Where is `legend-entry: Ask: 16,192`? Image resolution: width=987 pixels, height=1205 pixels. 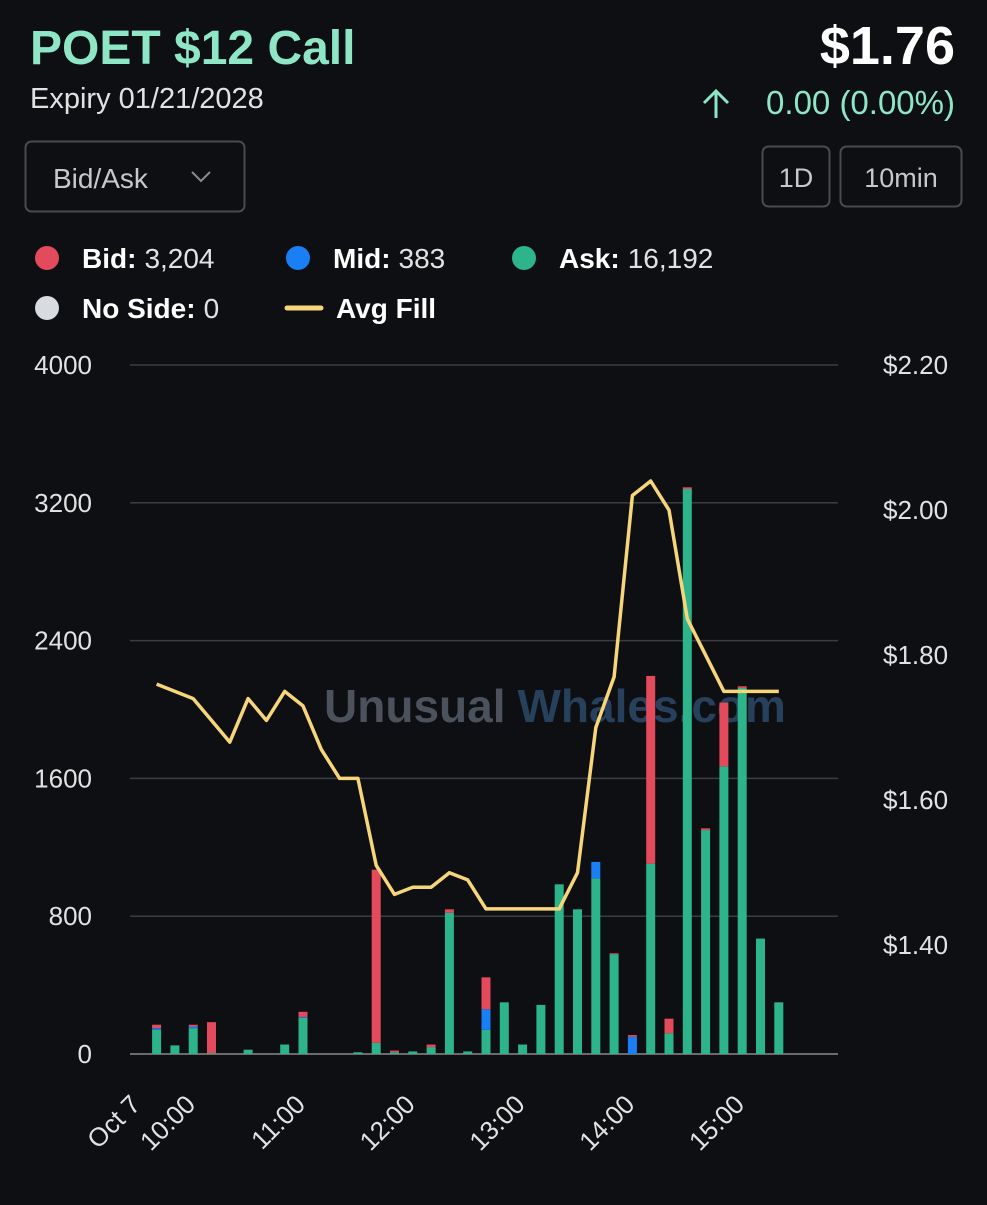 legend-entry: Ask: 16,192 is located at coordinates (636, 258).